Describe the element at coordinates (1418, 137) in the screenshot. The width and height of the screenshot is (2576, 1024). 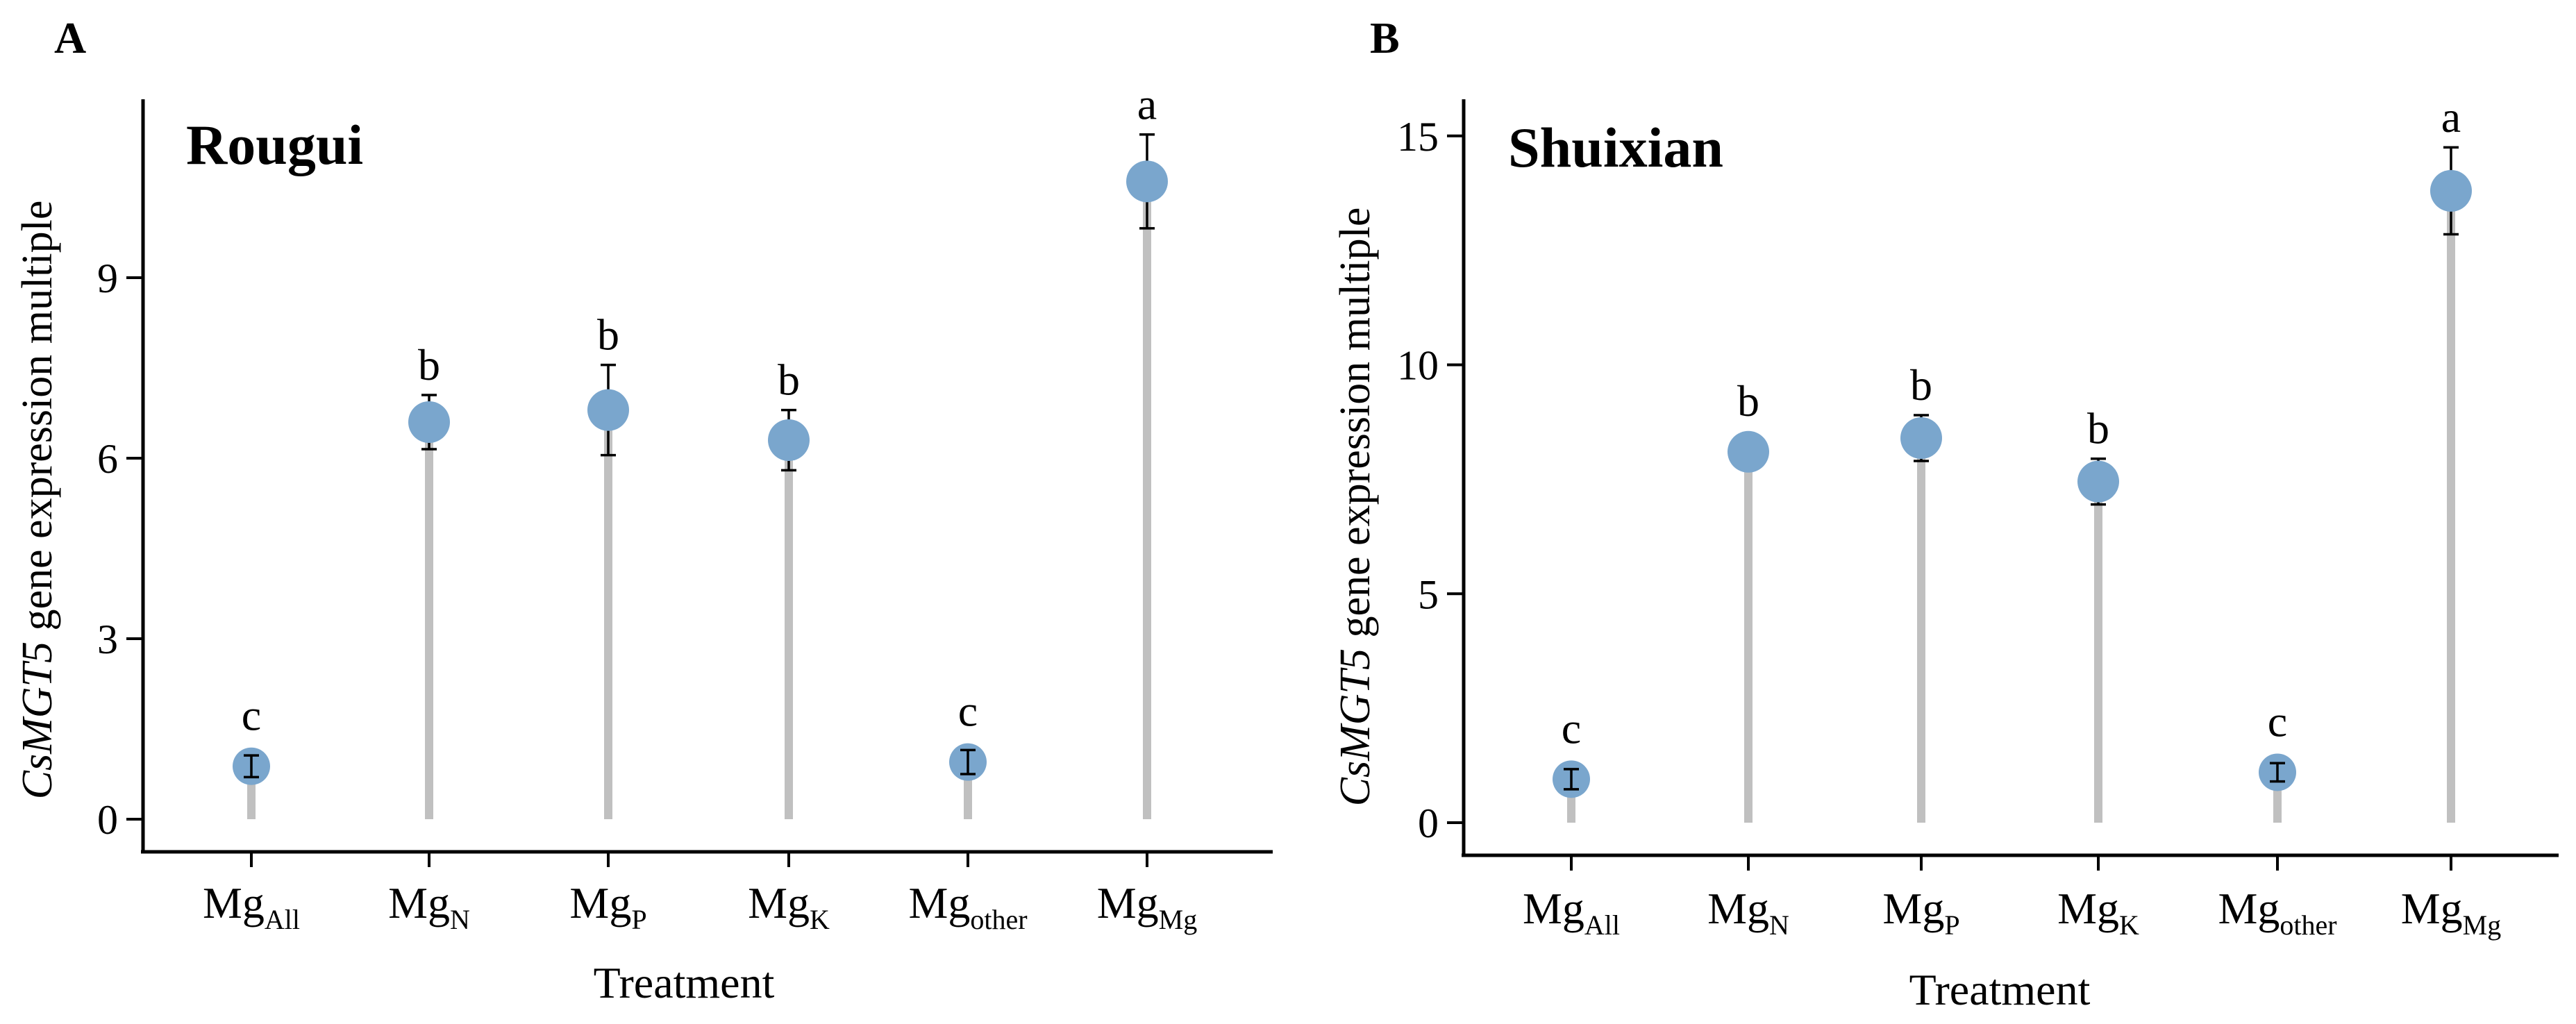
I see `y-tick-label: 15` at that location.